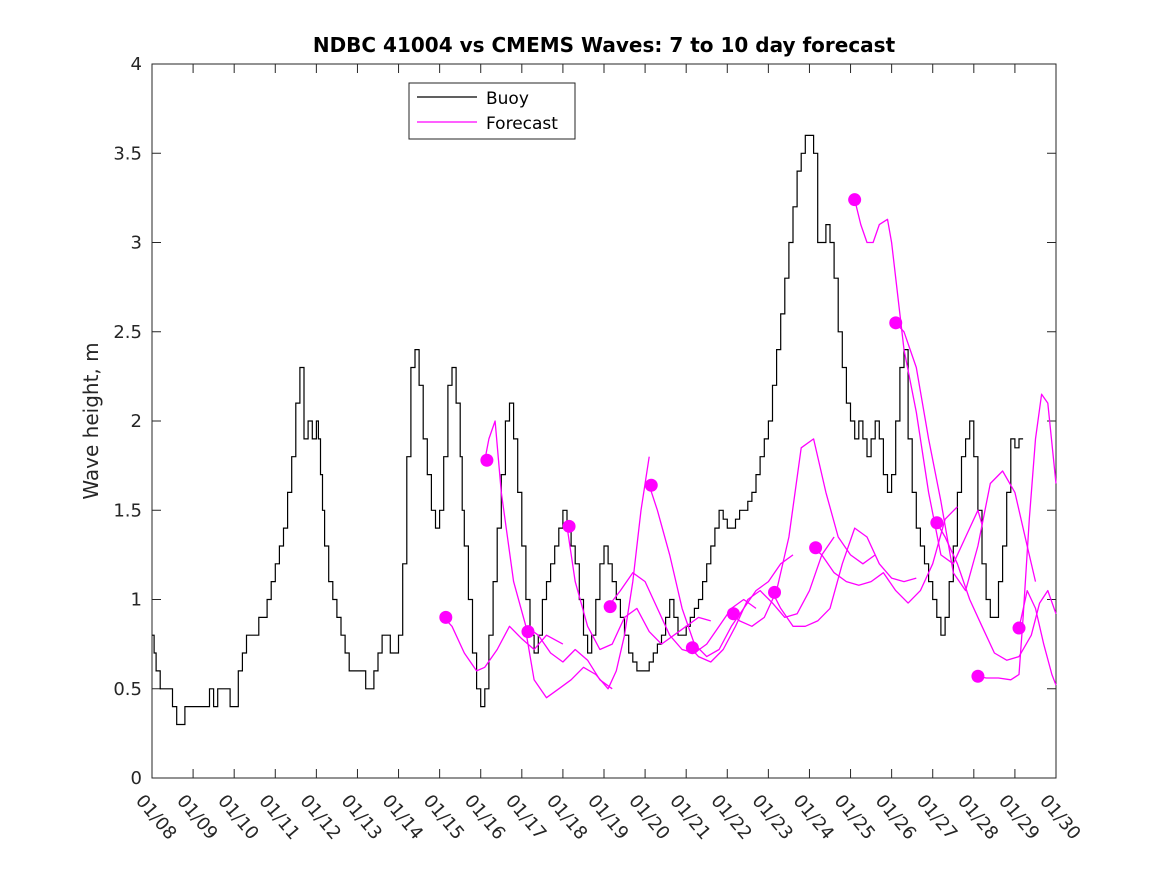  What do you see at coordinates (136, 64) in the screenshot?
I see `y-tick-label: 4` at bounding box center [136, 64].